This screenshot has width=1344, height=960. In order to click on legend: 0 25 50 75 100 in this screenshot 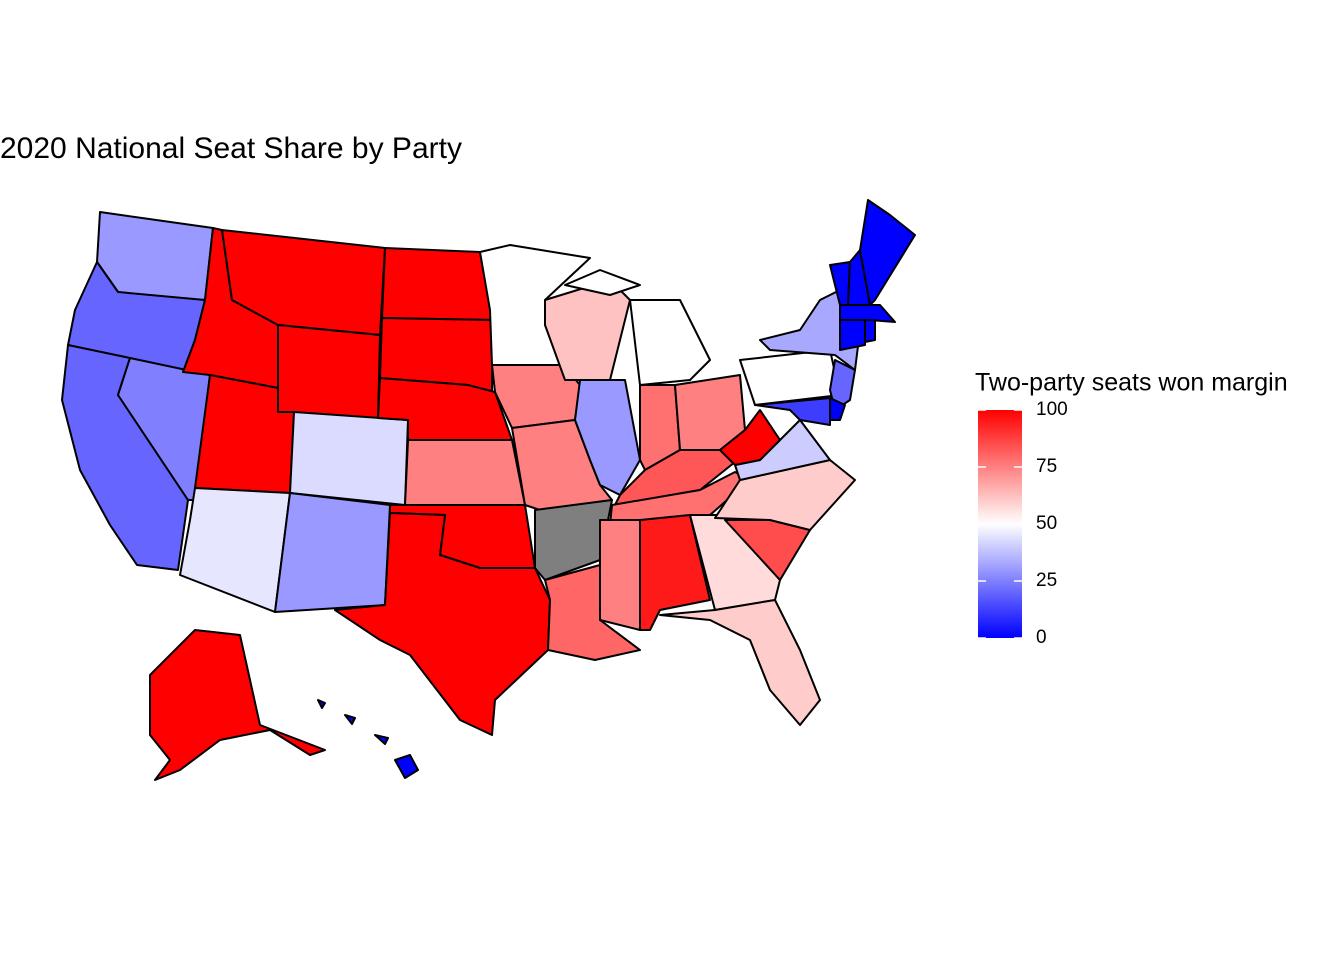, I will do `click(1023, 523)`.